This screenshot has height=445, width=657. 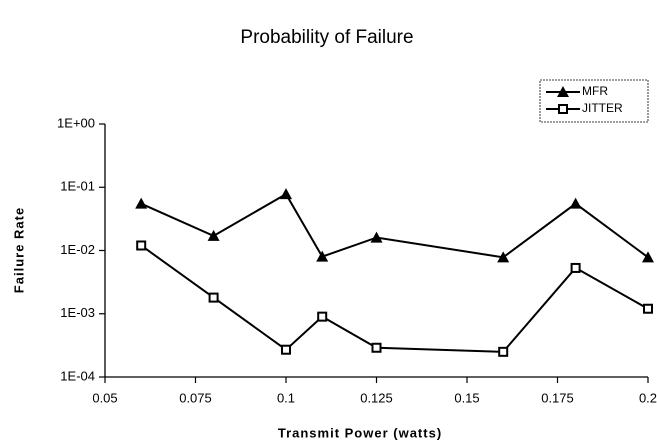 I want to click on y-tick-label: 1E+00, so click(x=76, y=122).